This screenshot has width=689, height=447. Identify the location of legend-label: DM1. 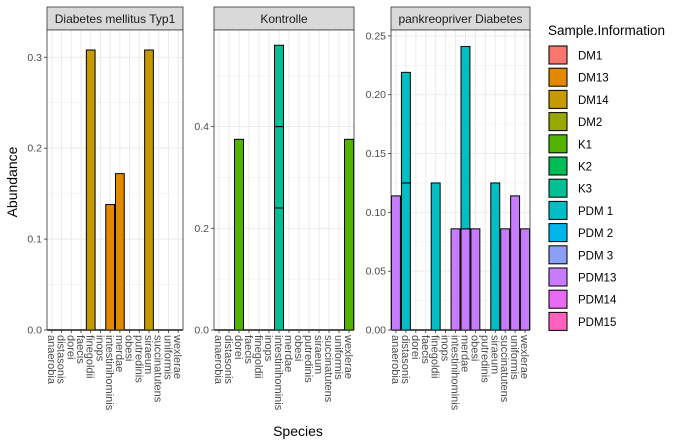
(590, 57).